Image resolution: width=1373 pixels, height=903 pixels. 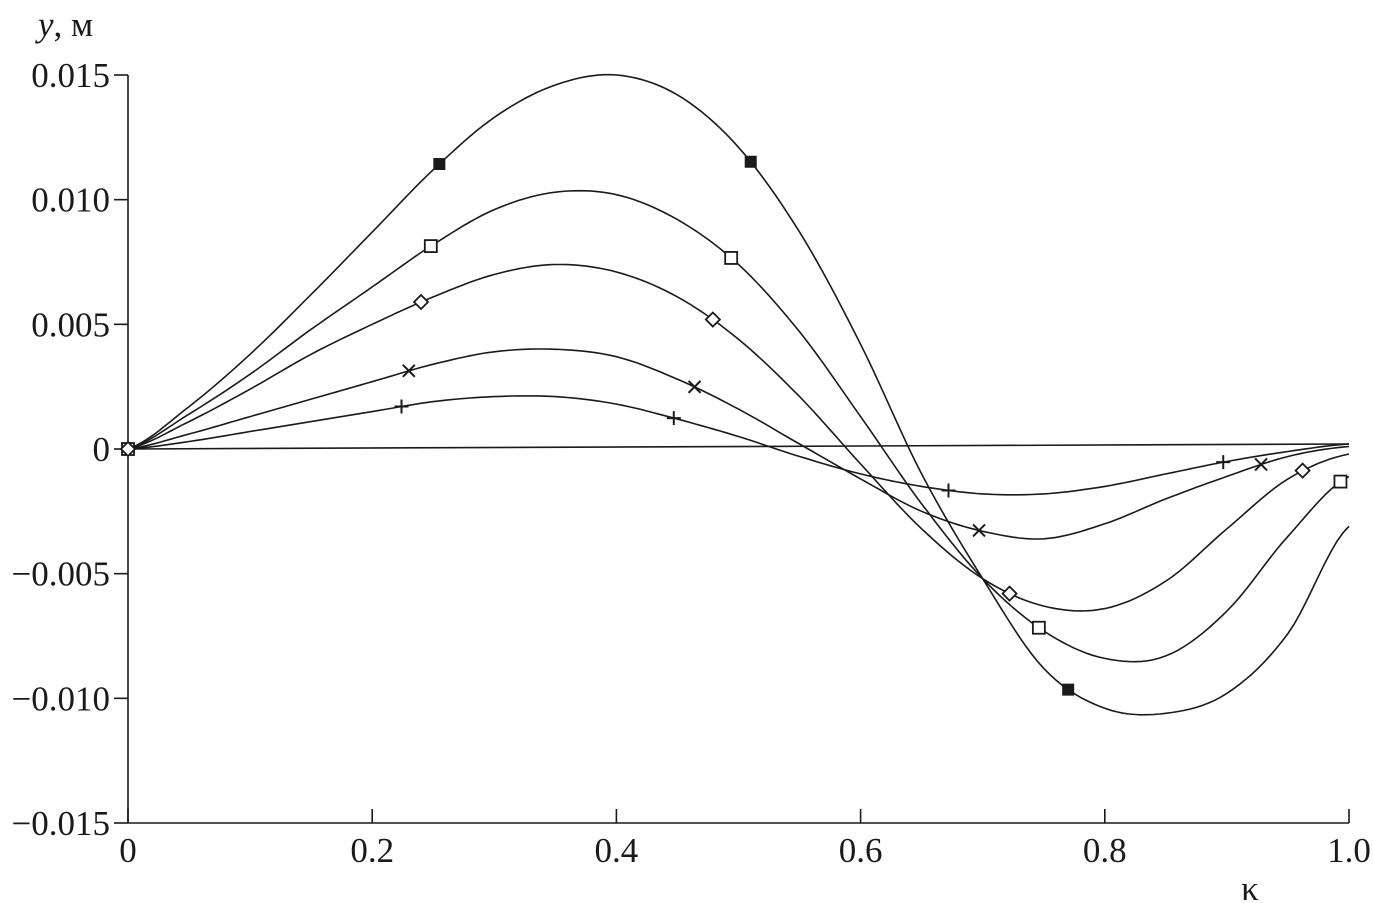 What do you see at coordinates (372, 850) in the screenshot?
I see `x-tick-label-1: 0.2` at bounding box center [372, 850].